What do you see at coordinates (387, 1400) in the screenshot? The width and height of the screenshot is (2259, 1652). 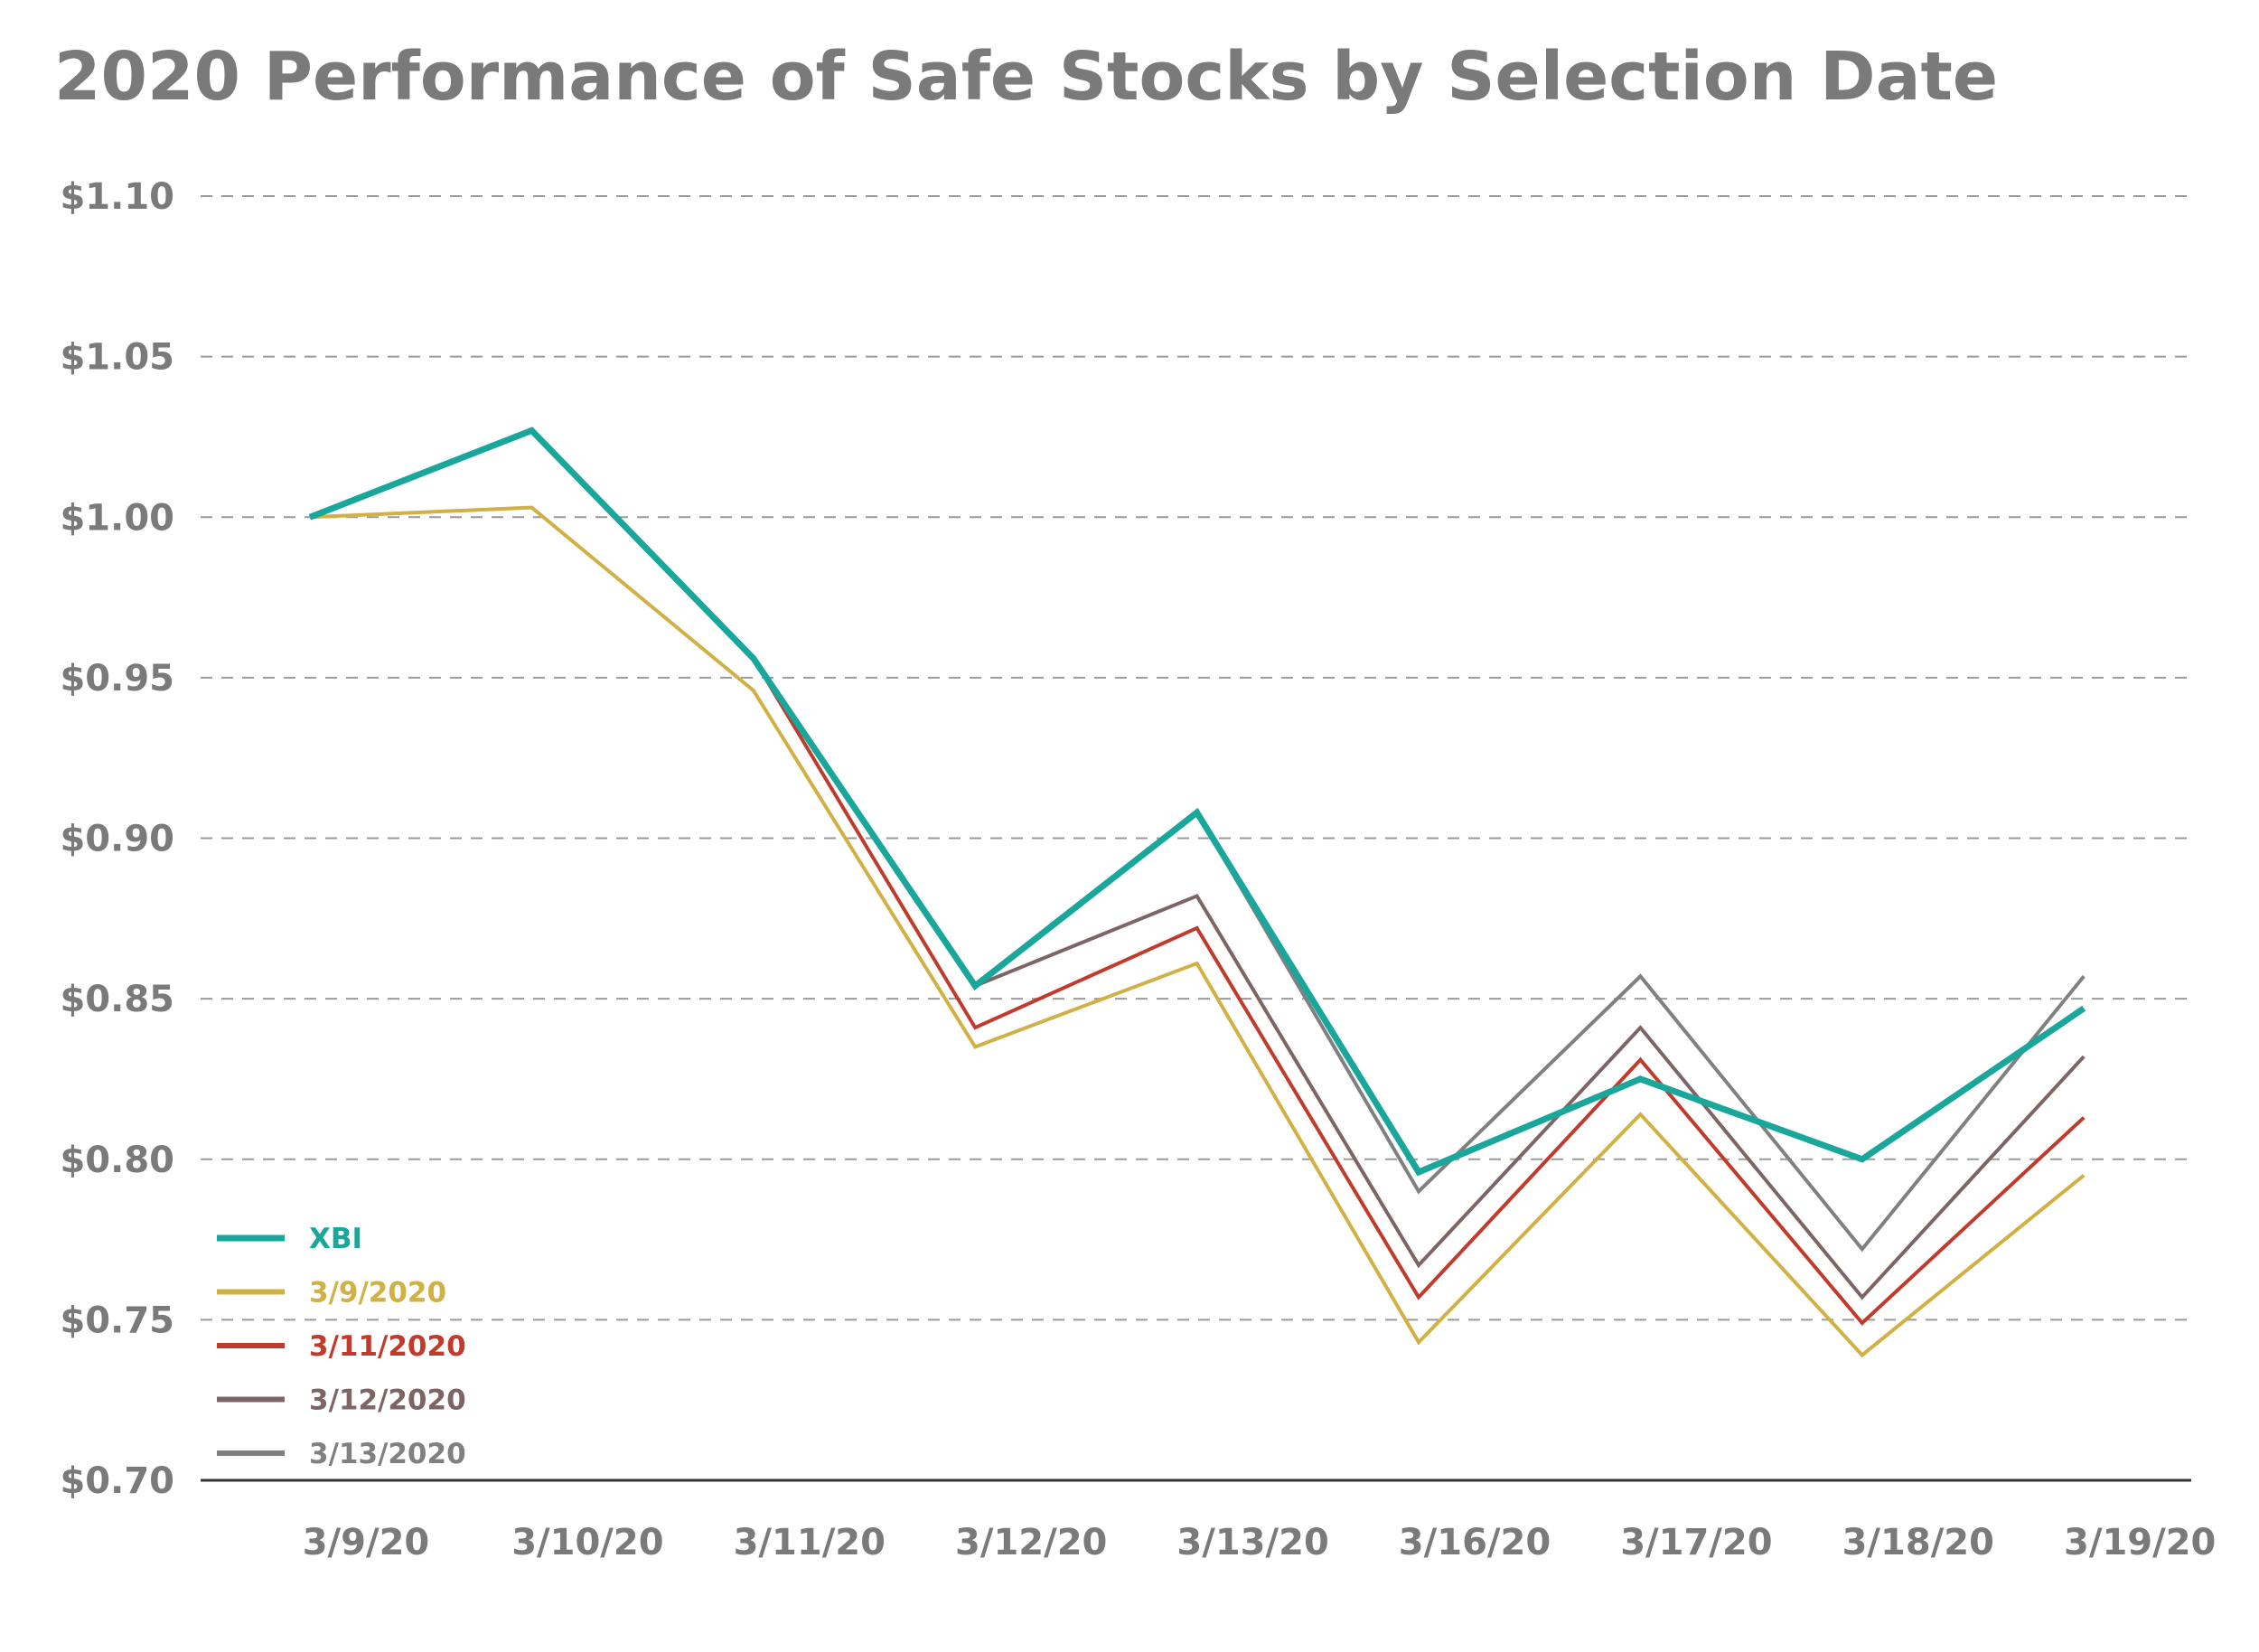 I see `legend-label-3-12-2020: 3/12/2020` at bounding box center [387, 1400].